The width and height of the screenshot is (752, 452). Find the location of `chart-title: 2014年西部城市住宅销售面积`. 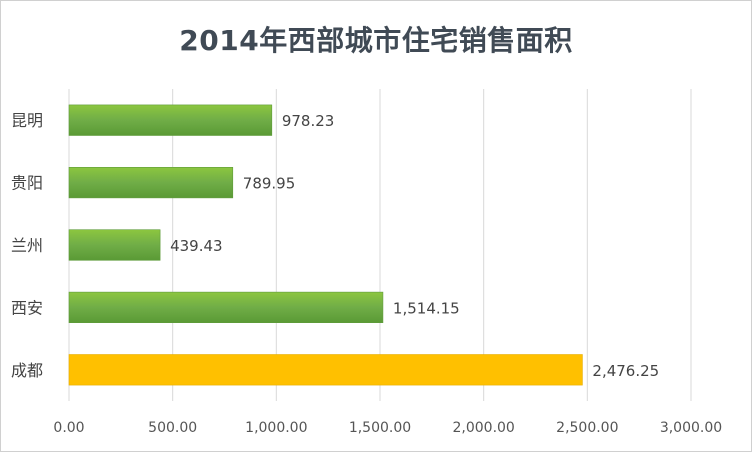

chart-title: 2014年西部城市住宅销售面积 is located at coordinates (376, 40).